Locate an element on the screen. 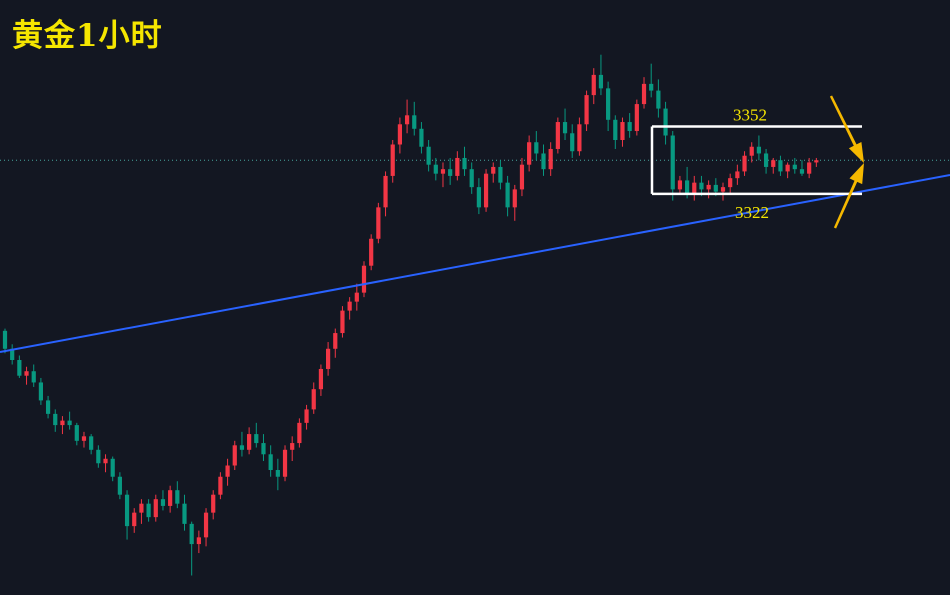 This screenshot has height=595, width=950. chart-title: 黄金1小时 is located at coordinates (87, 36).